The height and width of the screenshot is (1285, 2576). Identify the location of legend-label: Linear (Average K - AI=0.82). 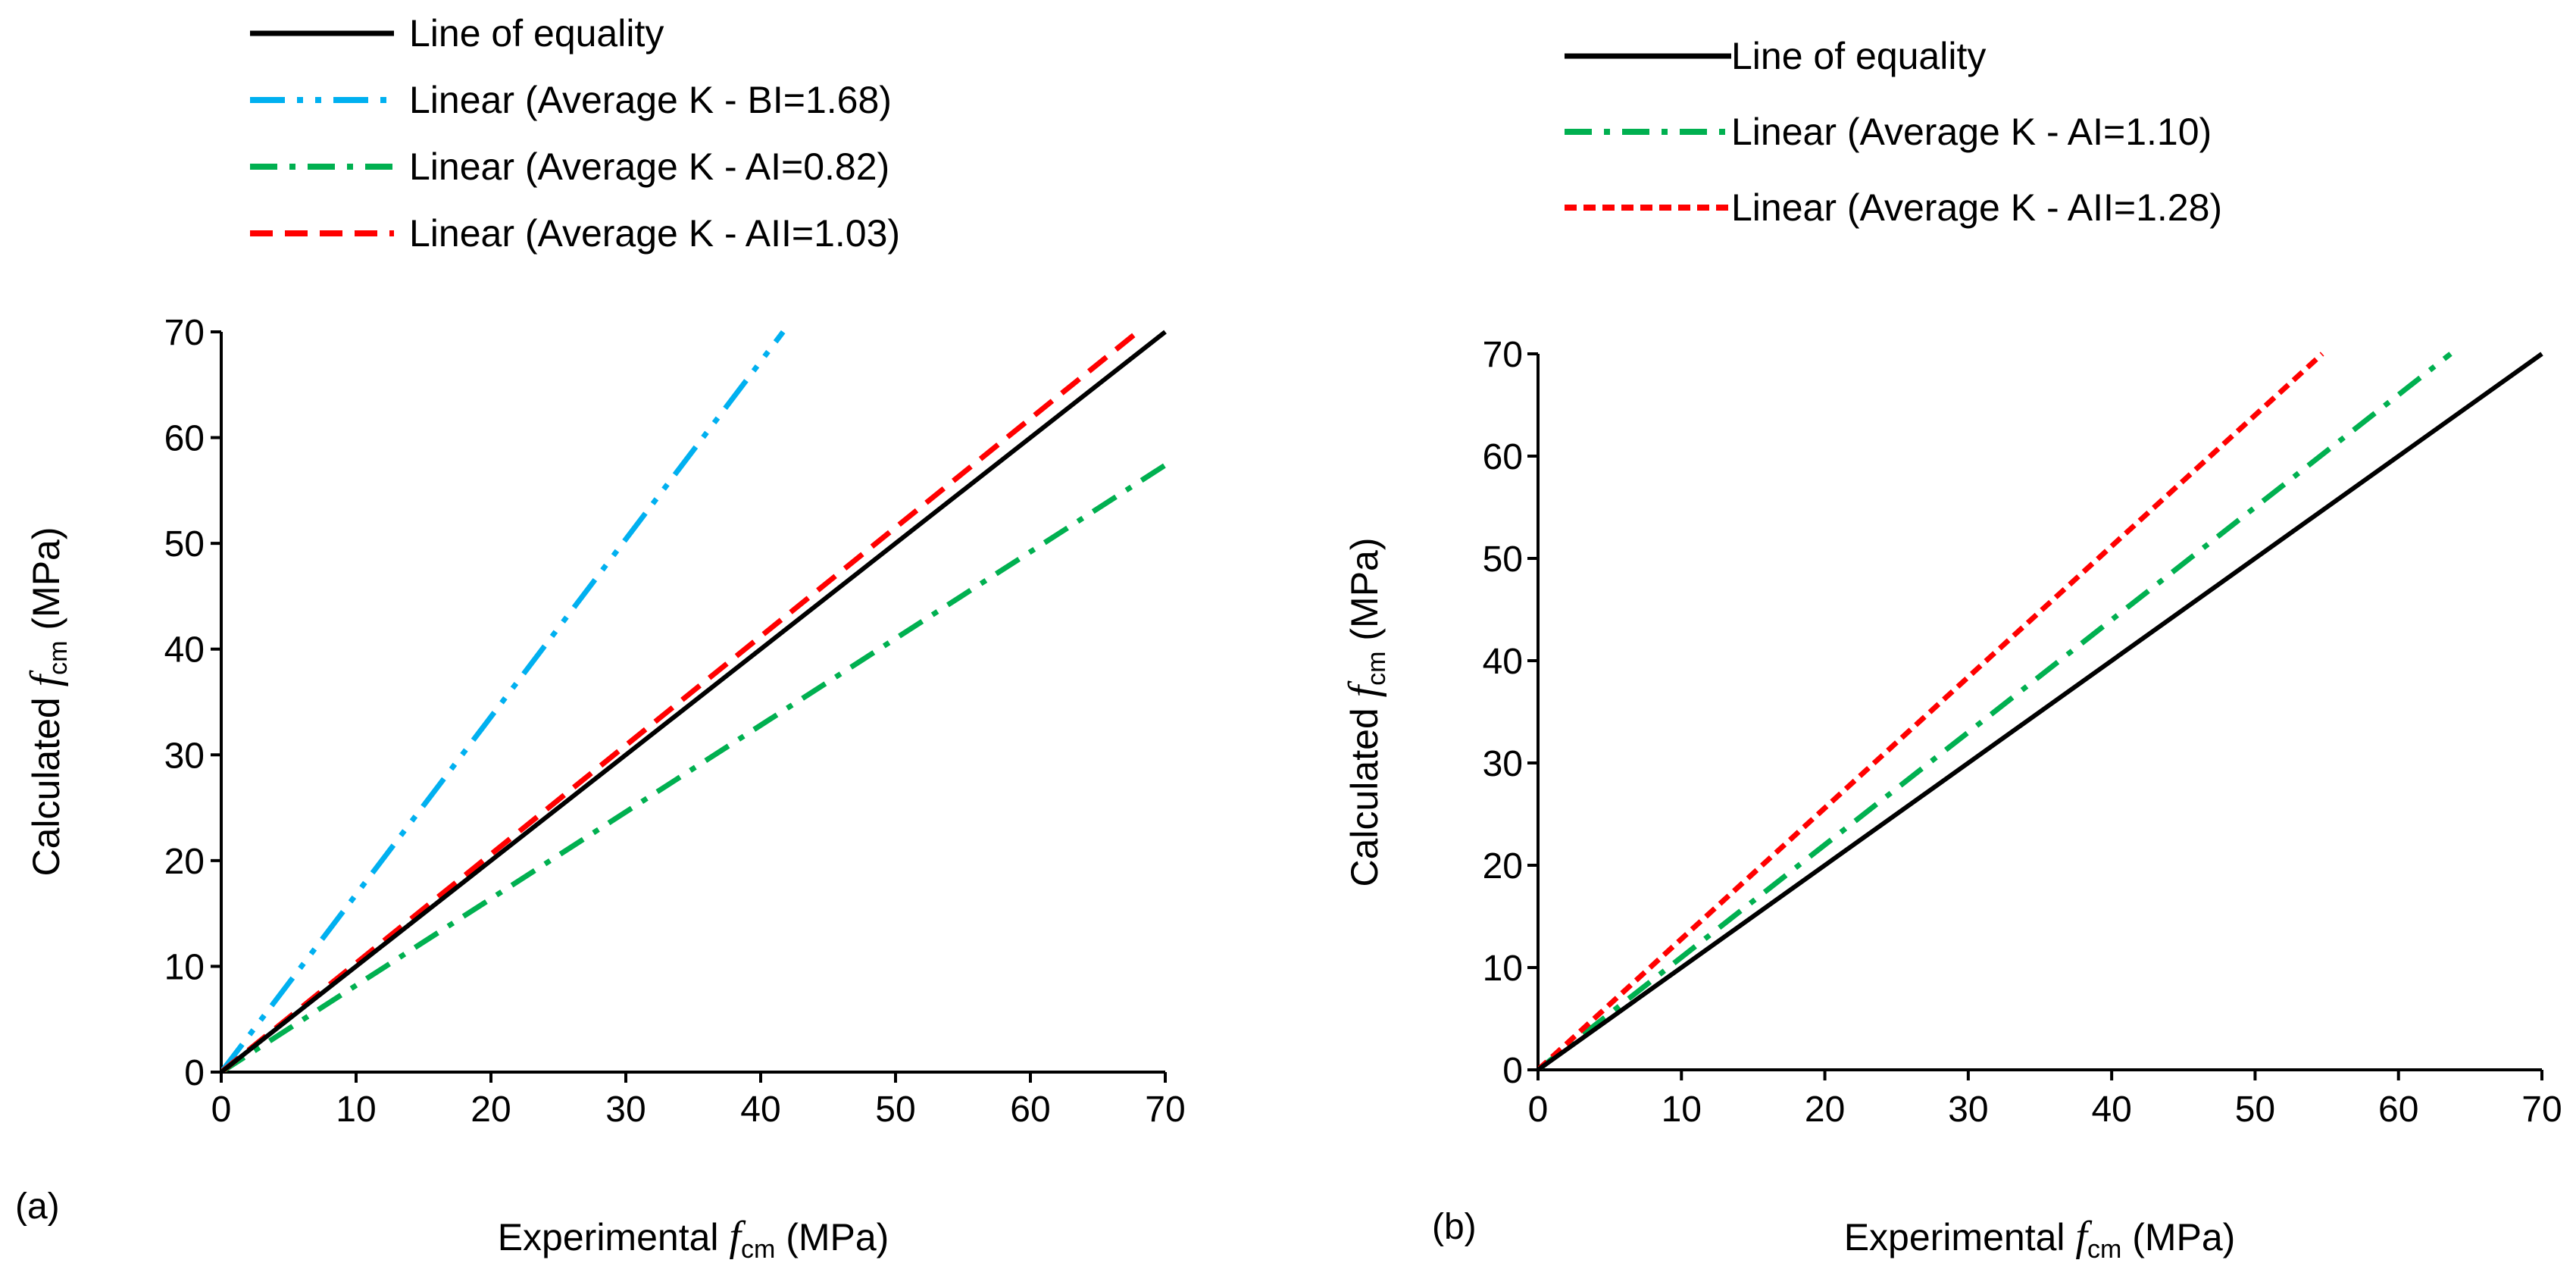
(649, 166).